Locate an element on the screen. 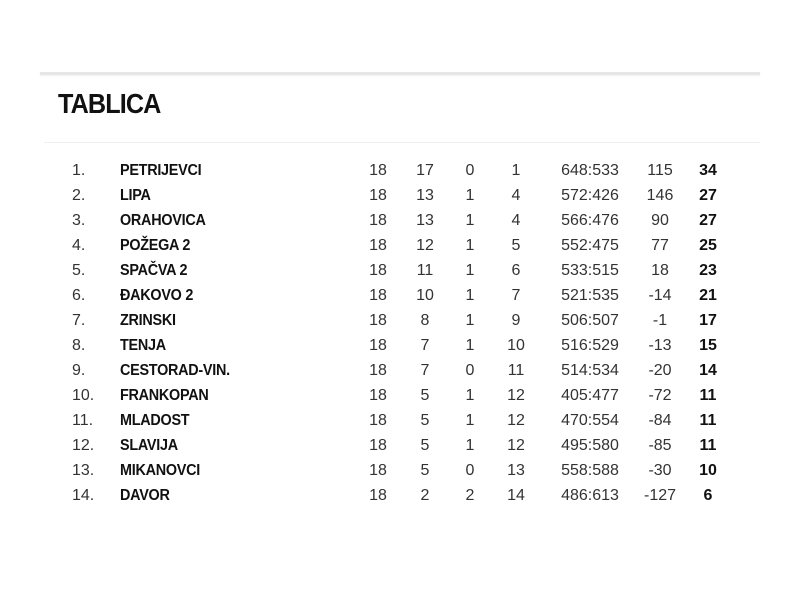  lost-cell: 1 is located at coordinates (516, 170).